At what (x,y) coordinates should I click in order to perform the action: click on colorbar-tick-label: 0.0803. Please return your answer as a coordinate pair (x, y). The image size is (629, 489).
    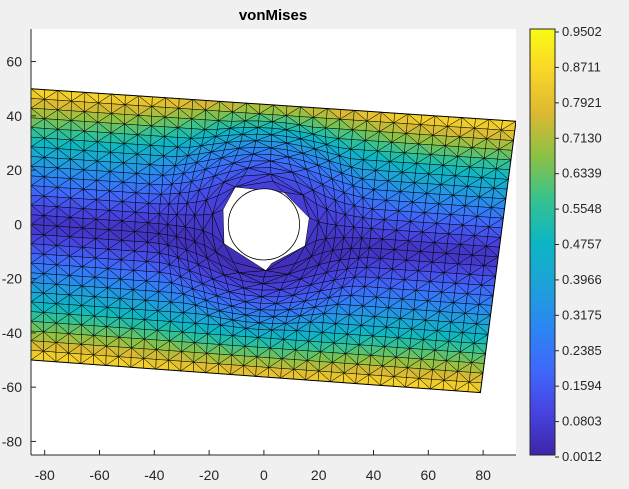
    Looking at the image, I should click on (582, 421).